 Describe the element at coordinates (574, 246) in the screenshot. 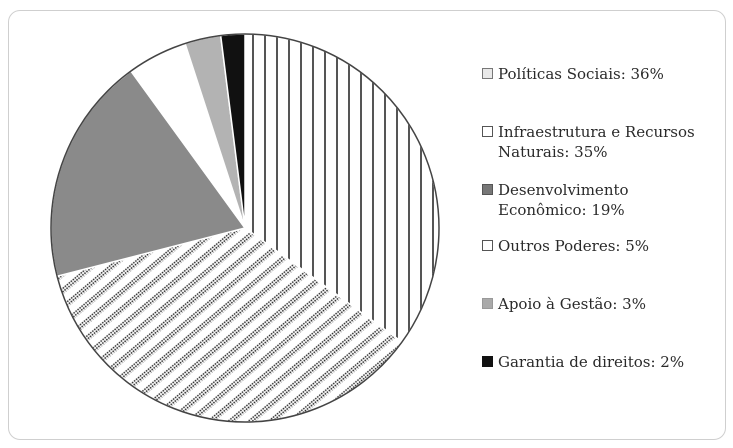

I see `legend-label: Outros Poderes: 5%` at that location.